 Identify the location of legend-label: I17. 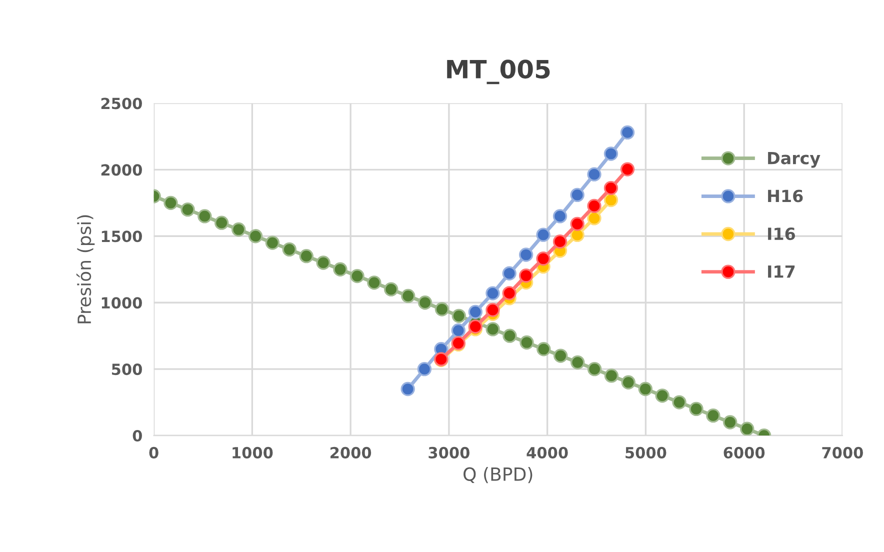
(781, 271).